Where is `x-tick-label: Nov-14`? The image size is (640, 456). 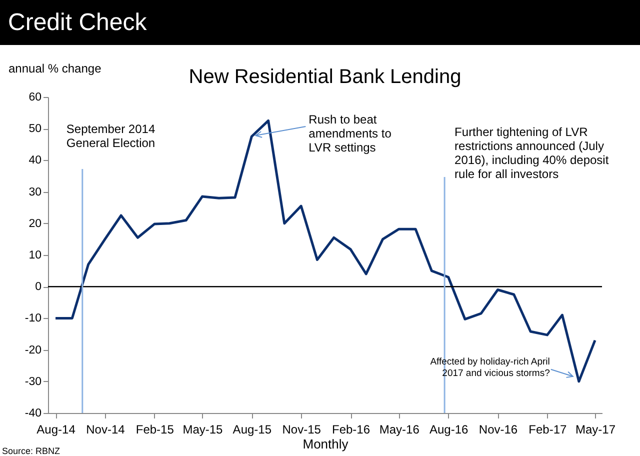
x-tick-label: Nov-14 is located at coordinates (106, 429).